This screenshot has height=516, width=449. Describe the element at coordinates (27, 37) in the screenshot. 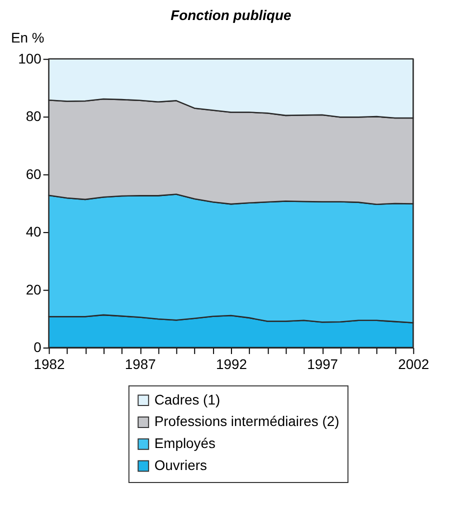

I see `y-axis-title: En %` at that location.